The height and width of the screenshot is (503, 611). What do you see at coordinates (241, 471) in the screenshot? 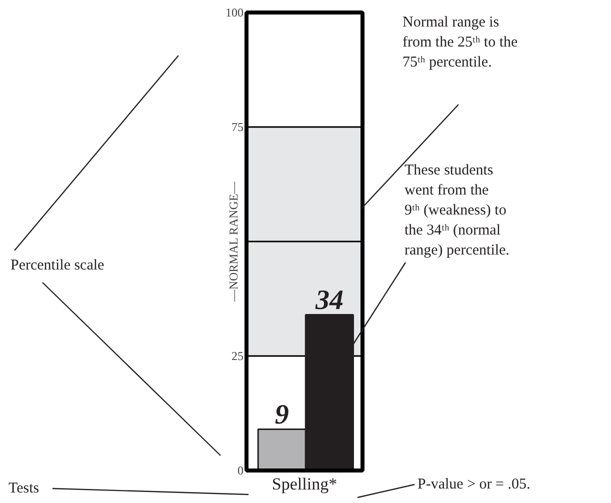
I see `y-tick-label: 0` at bounding box center [241, 471].